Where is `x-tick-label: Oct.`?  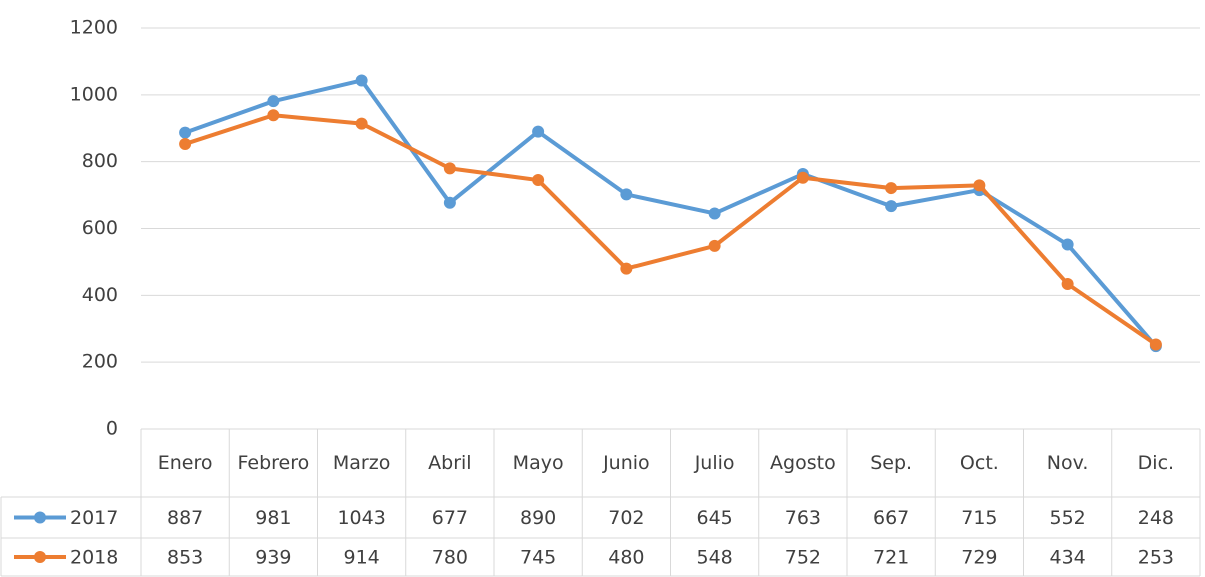
x-tick-label: Oct. is located at coordinates (979, 463).